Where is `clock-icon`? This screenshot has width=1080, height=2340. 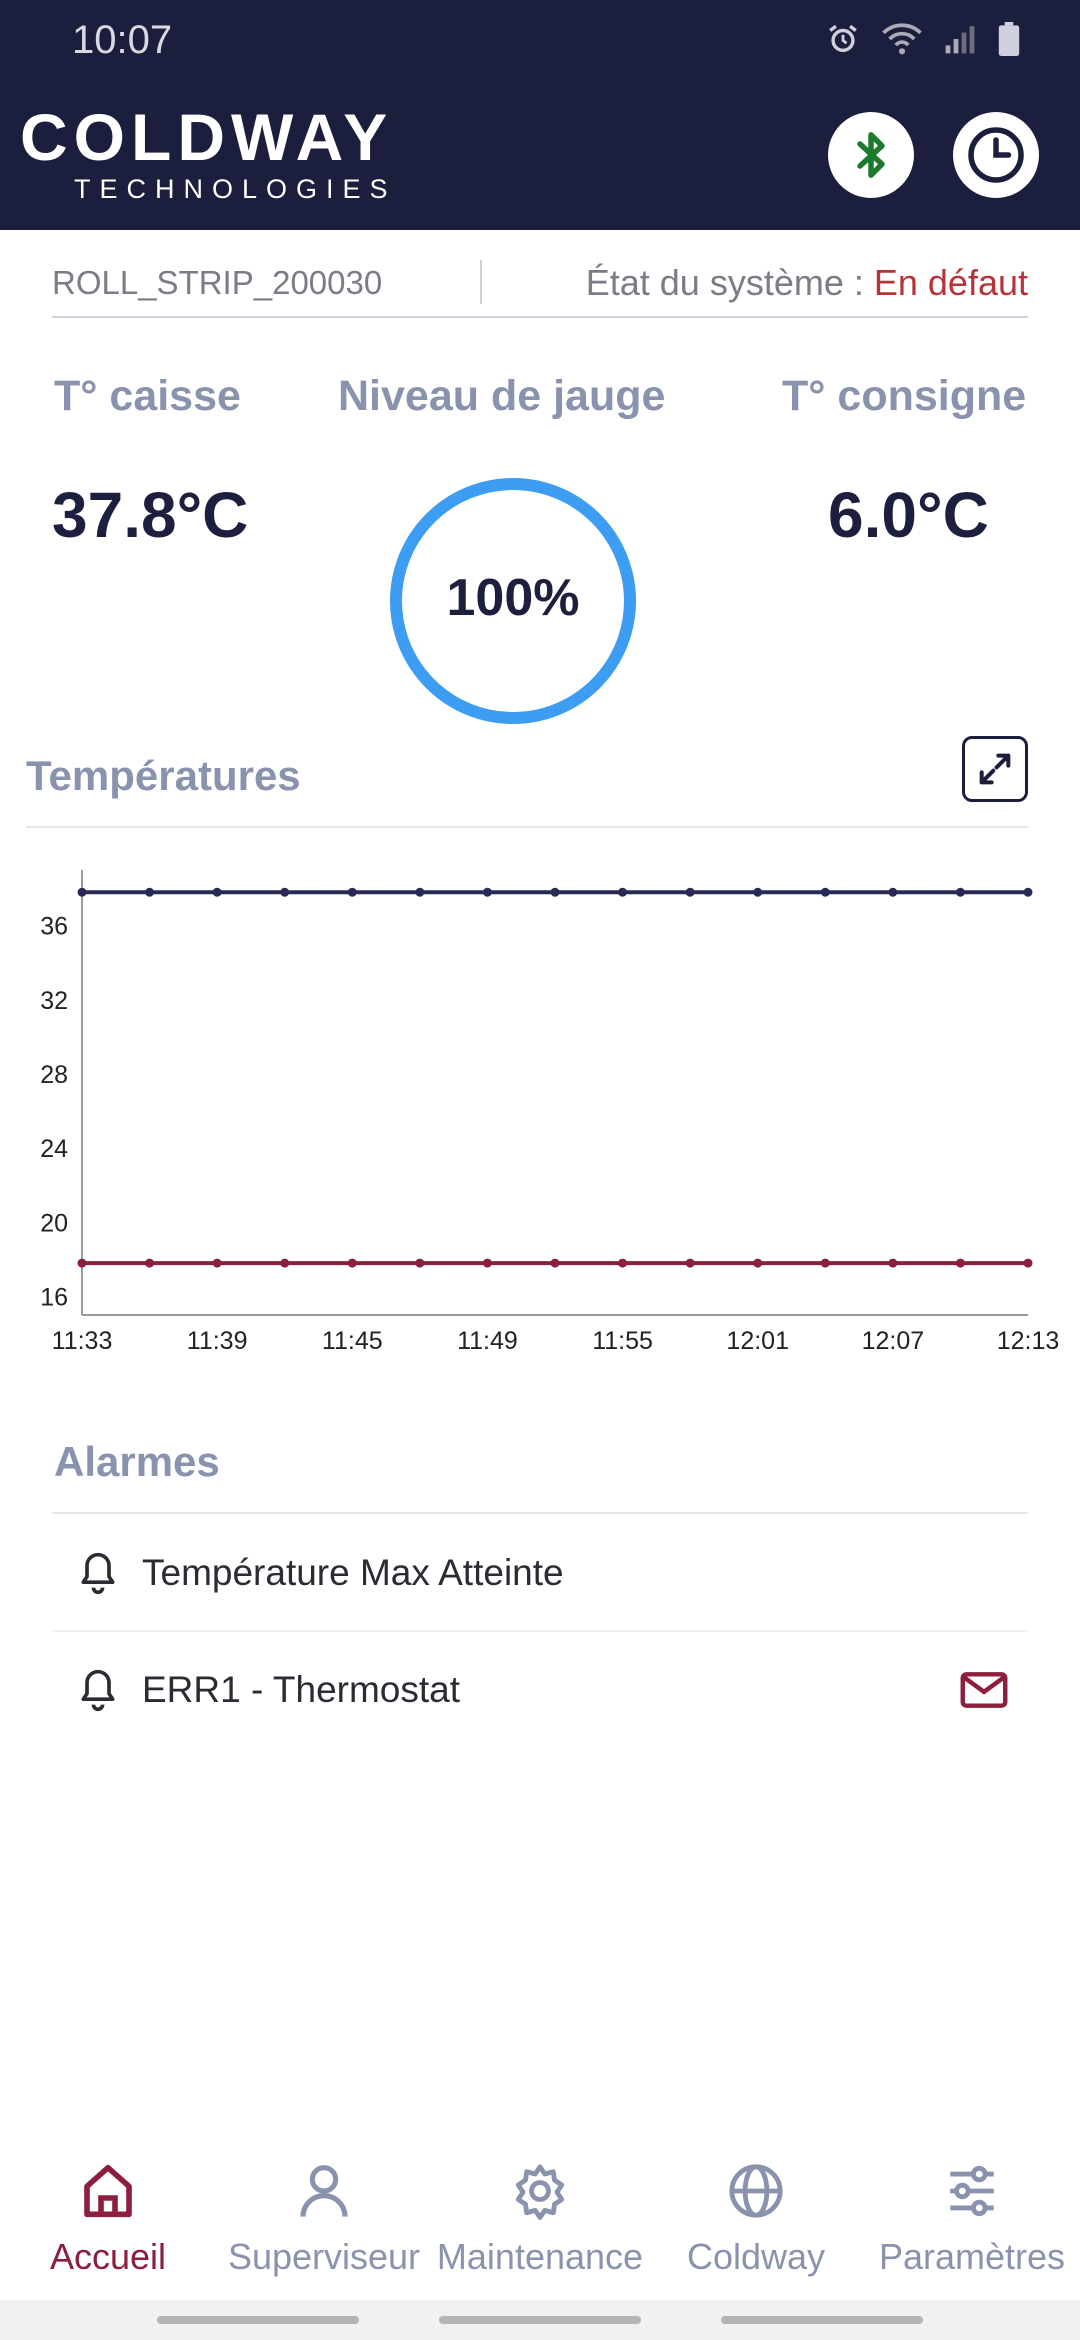 clock-icon is located at coordinates (996, 155).